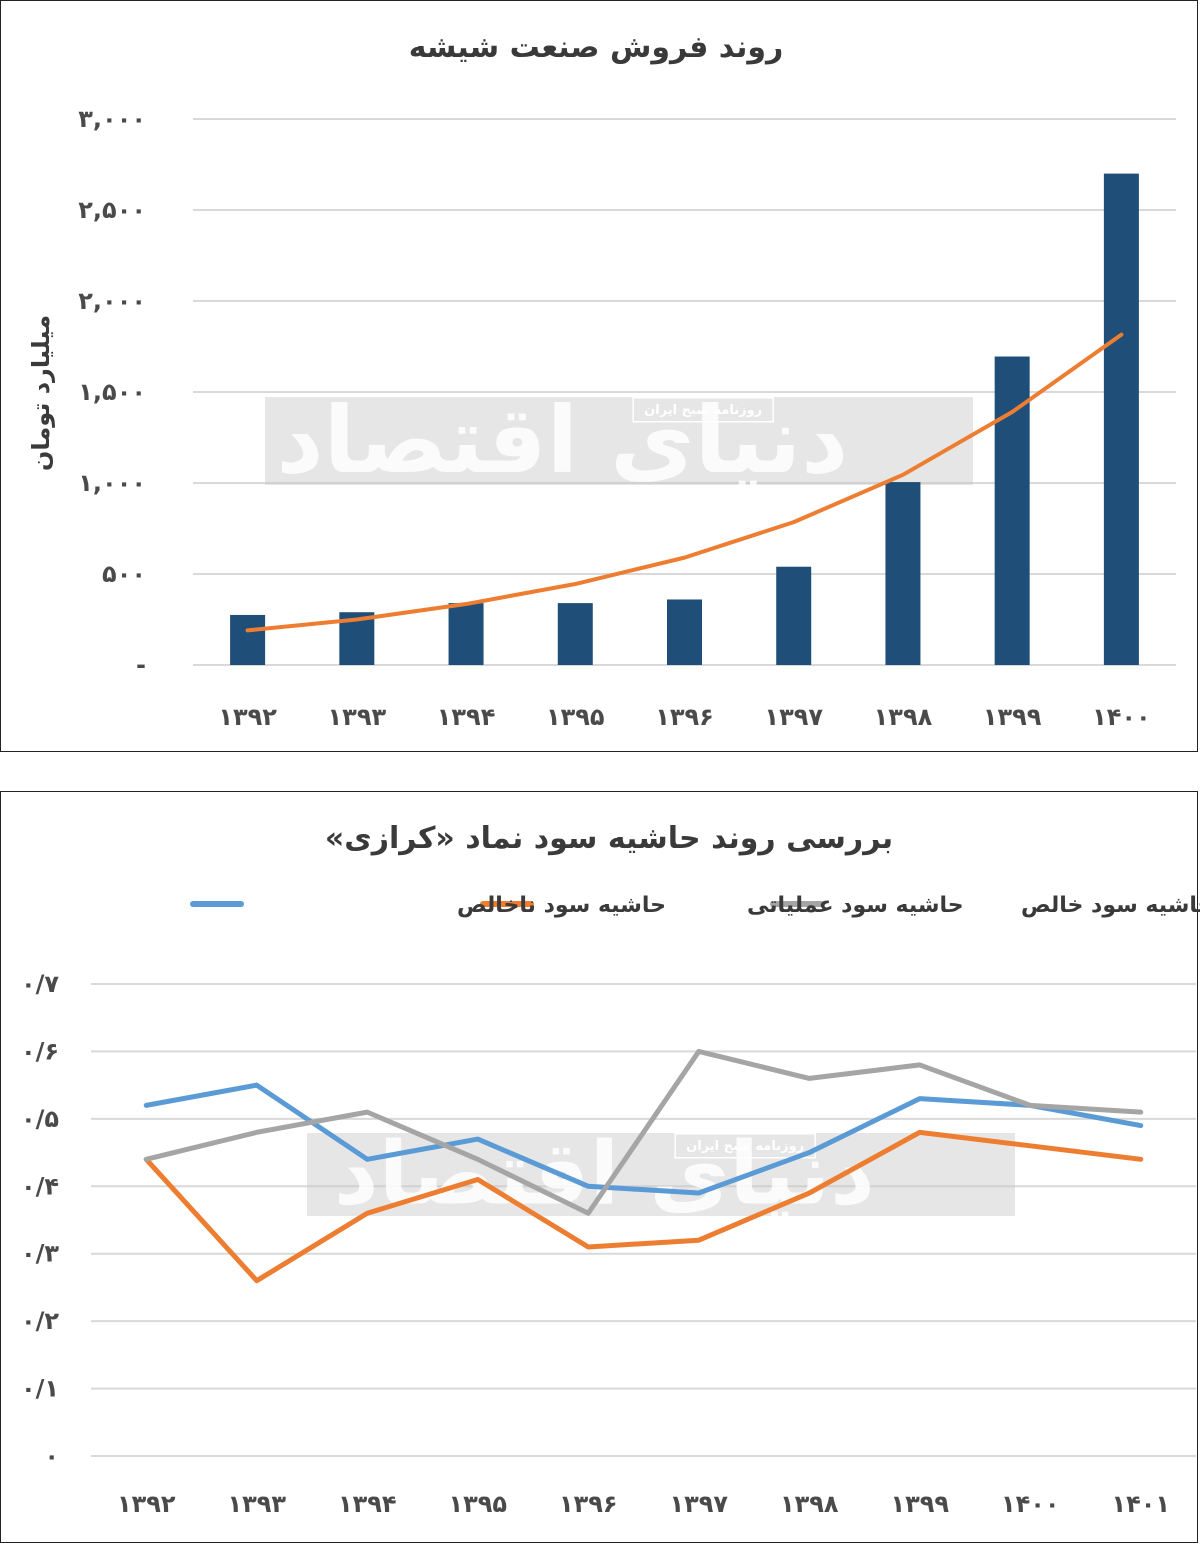 The image size is (1200, 1544). What do you see at coordinates (357, 717) in the screenshot?
I see `sales-x-tick-label: ۱۳۹۳` at bounding box center [357, 717].